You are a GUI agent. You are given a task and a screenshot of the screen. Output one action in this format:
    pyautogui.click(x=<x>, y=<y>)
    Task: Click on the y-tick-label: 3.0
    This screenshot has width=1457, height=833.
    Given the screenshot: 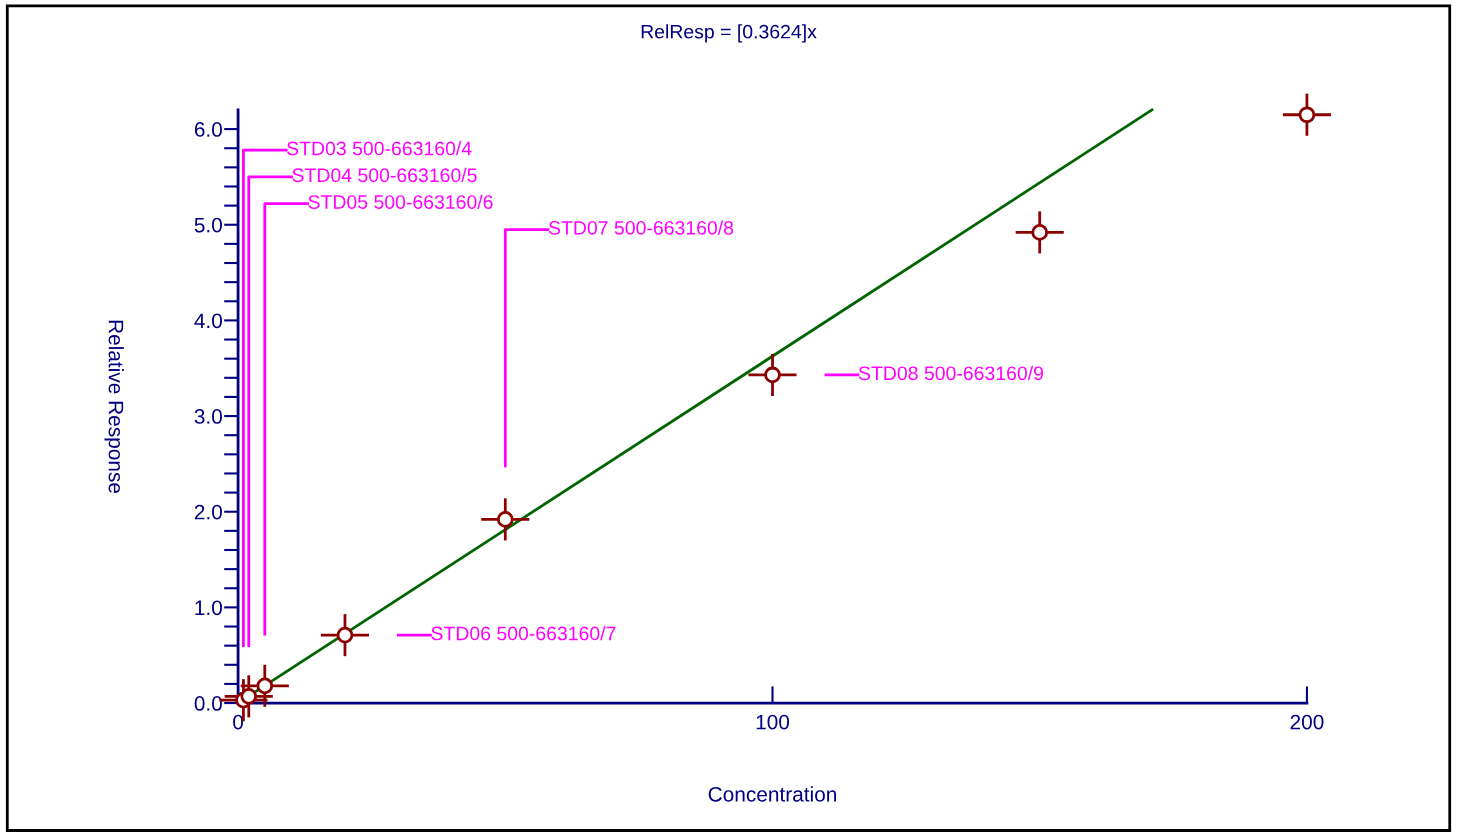 What is the action you would take?
    pyautogui.click(x=208, y=416)
    